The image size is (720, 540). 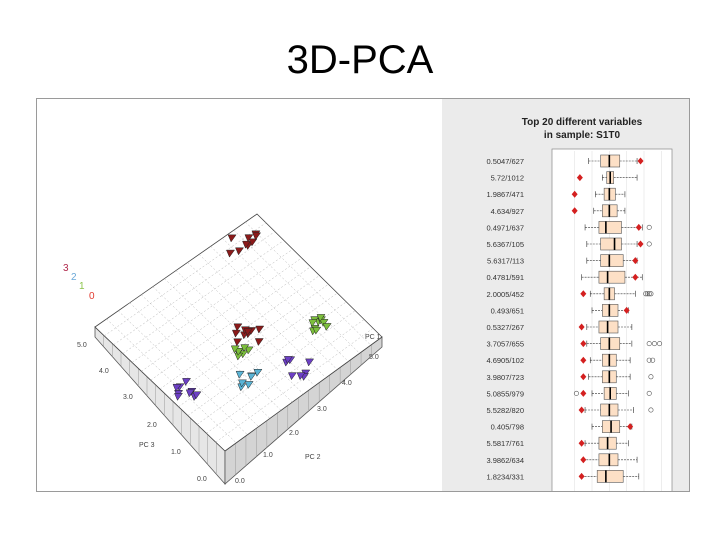 I want to click on variable-label: 5.6317/113, so click(x=505, y=261).